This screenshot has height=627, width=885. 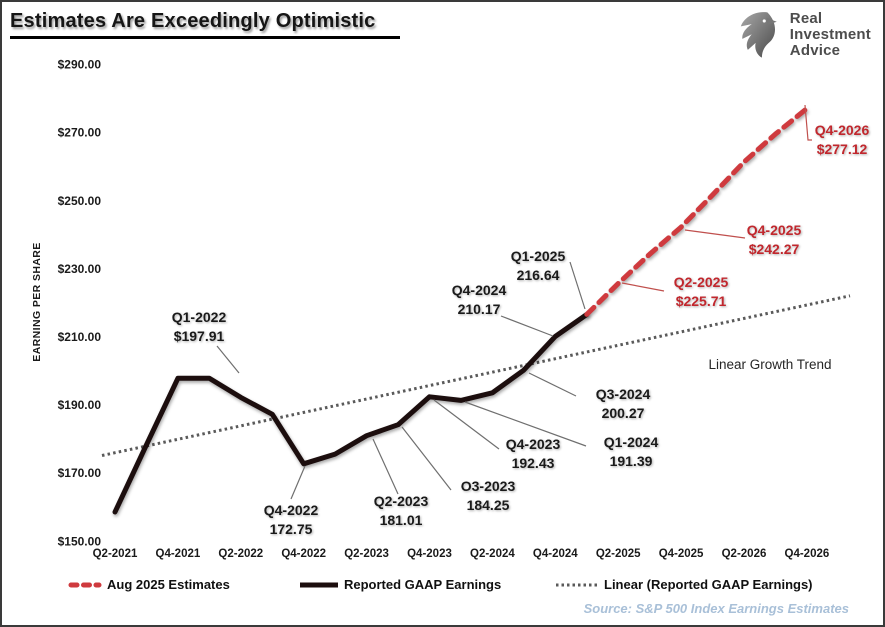 I want to click on annotation-label-q4-2026: $277.12, so click(x=842, y=149).